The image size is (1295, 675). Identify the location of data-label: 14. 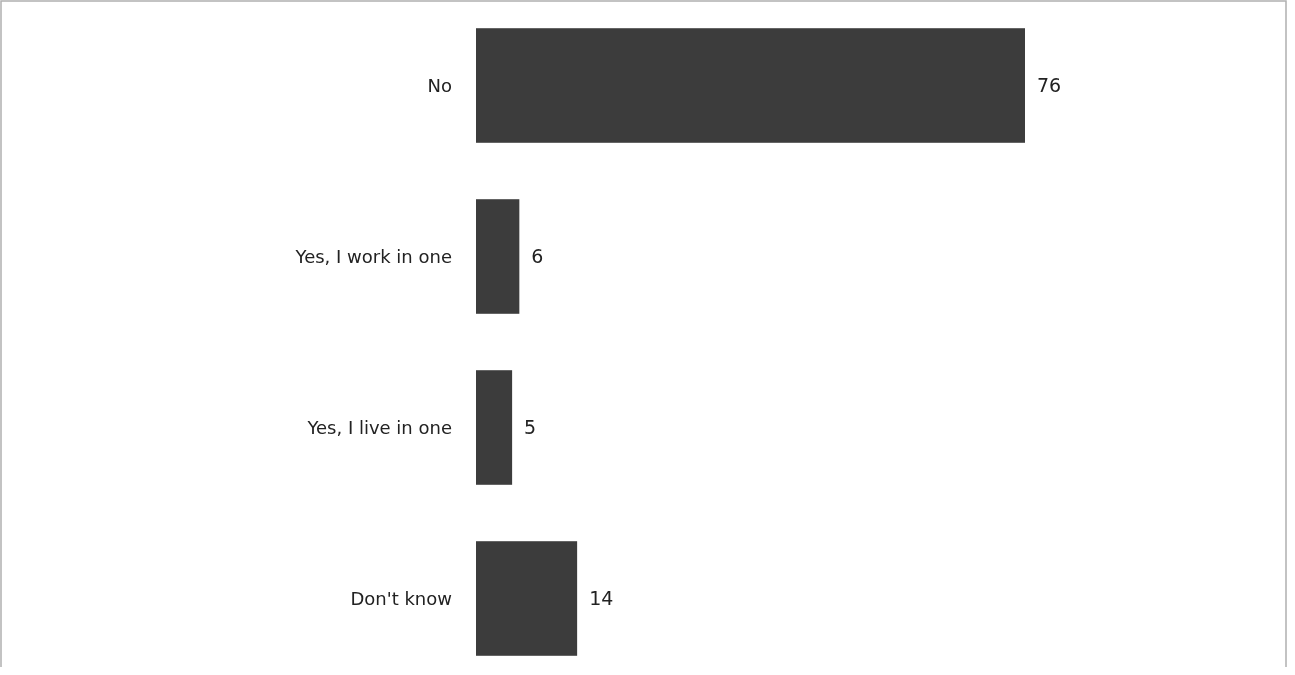
(601, 598).